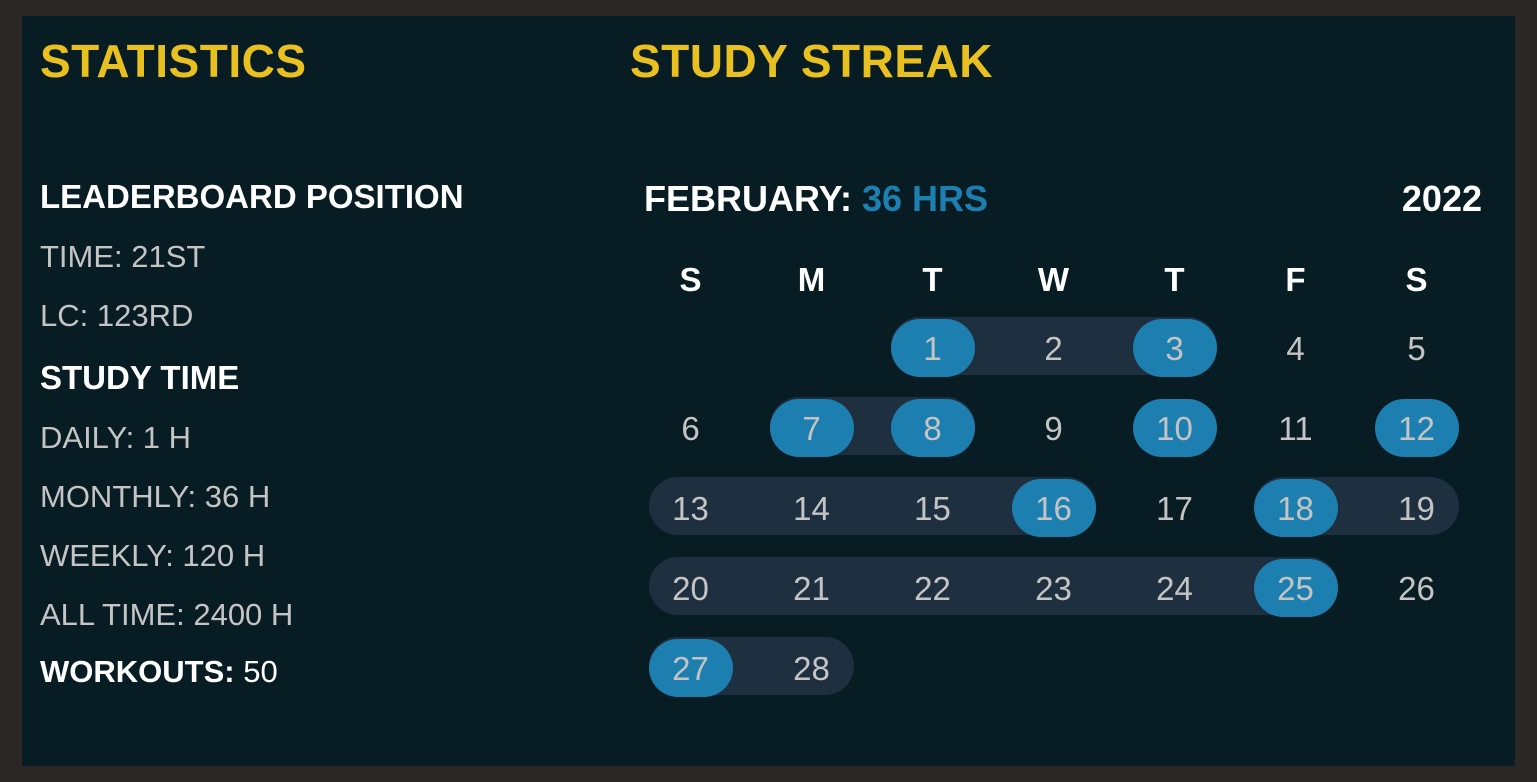 This screenshot has height=782, width=1537. Describe the element at coordinates (690, 279) in the screenshot. I see `weekday-header-0: S` at that location.